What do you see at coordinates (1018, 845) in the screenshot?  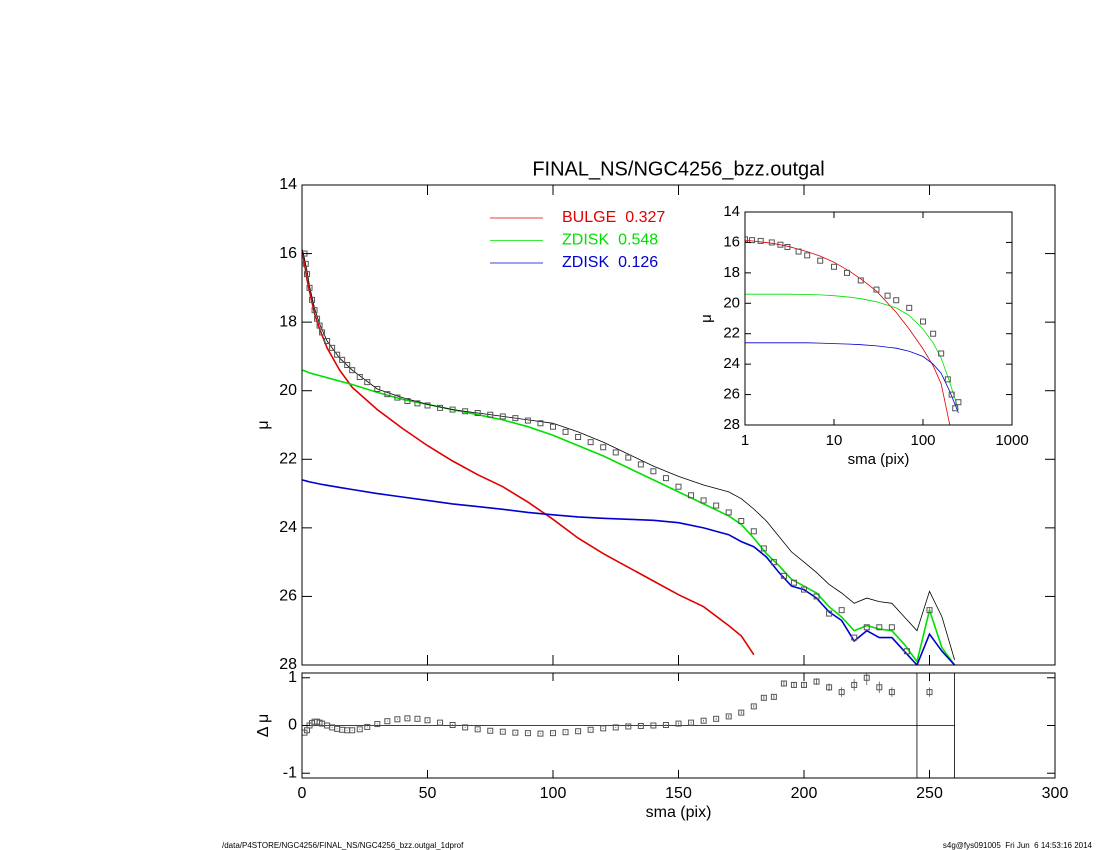 I see `footer-stamp: s4g@fys091005 Fri Jun 6 14:53:16 2014` at bounding box center [1018, 845].